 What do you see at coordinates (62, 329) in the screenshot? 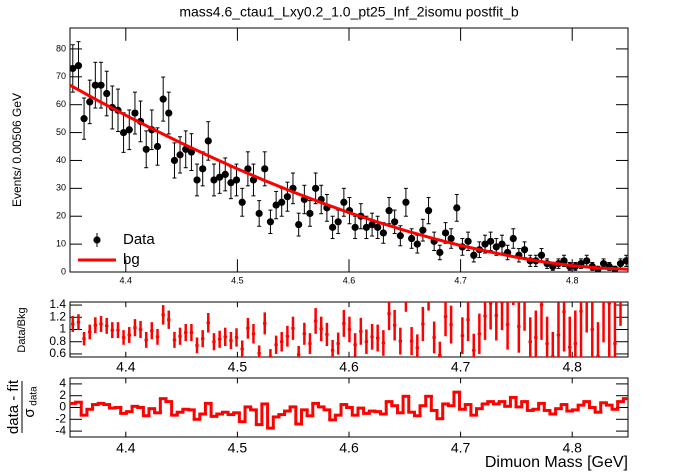
I see `y-tick-label: 1` at bounding box center [62, 329].